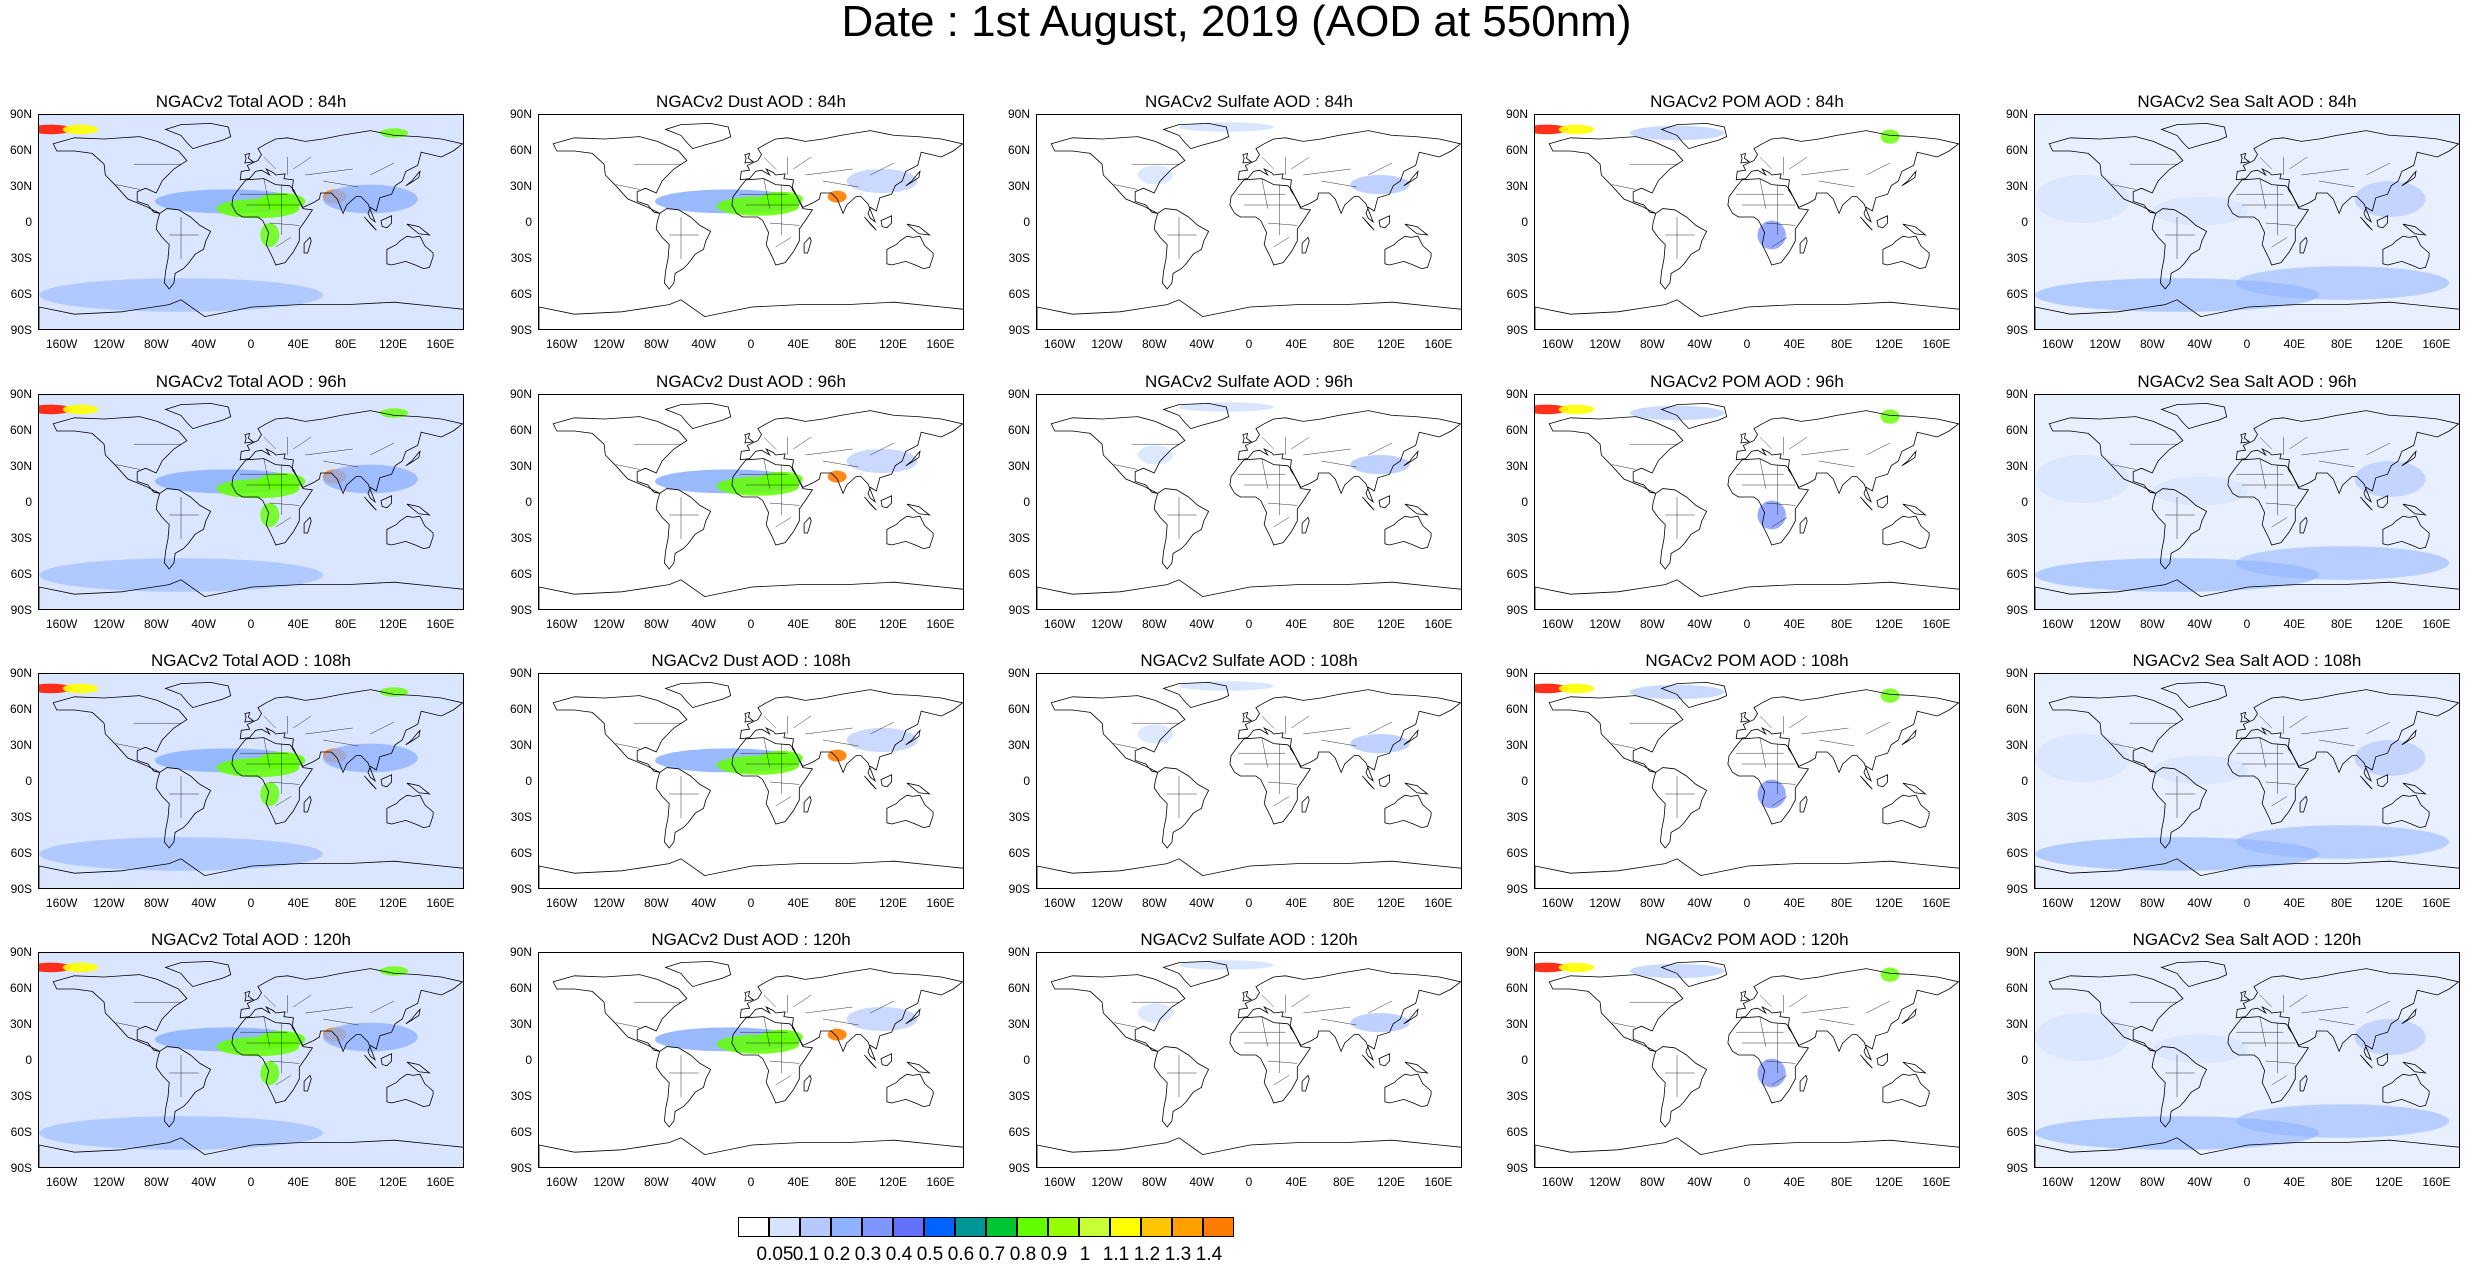  I want to click on panel-title: NGACv2 Sulfate AOD : 96h, so click(1249, 381).